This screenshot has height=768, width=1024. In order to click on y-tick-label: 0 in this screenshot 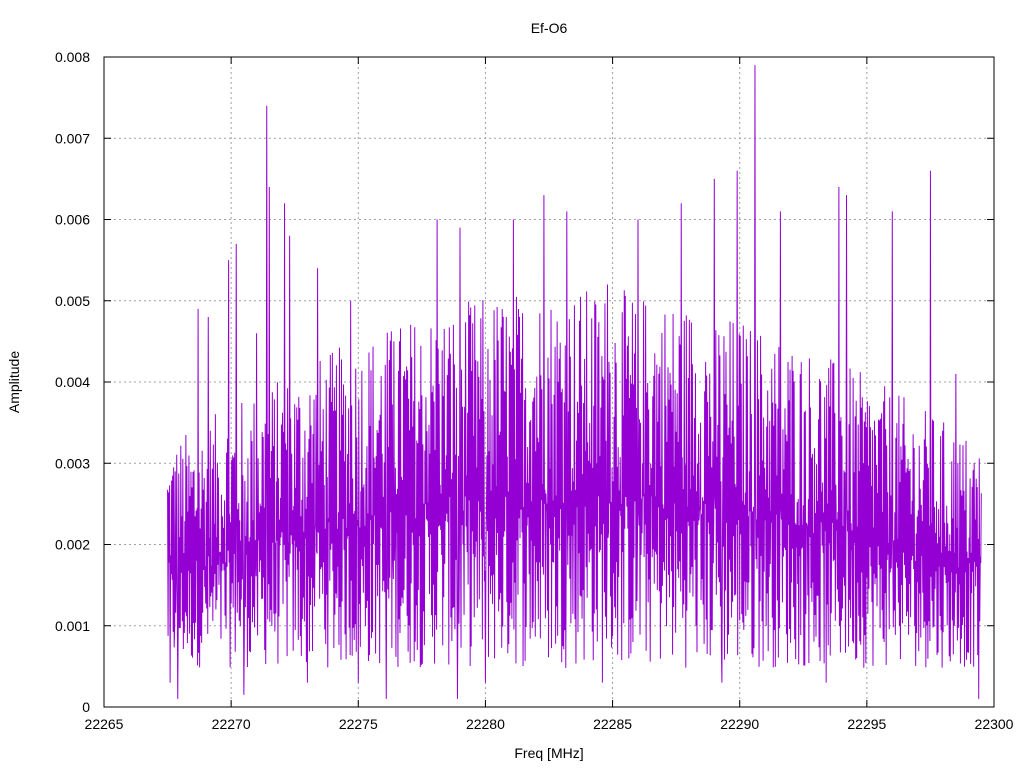, I will do `click(86, 707)`.